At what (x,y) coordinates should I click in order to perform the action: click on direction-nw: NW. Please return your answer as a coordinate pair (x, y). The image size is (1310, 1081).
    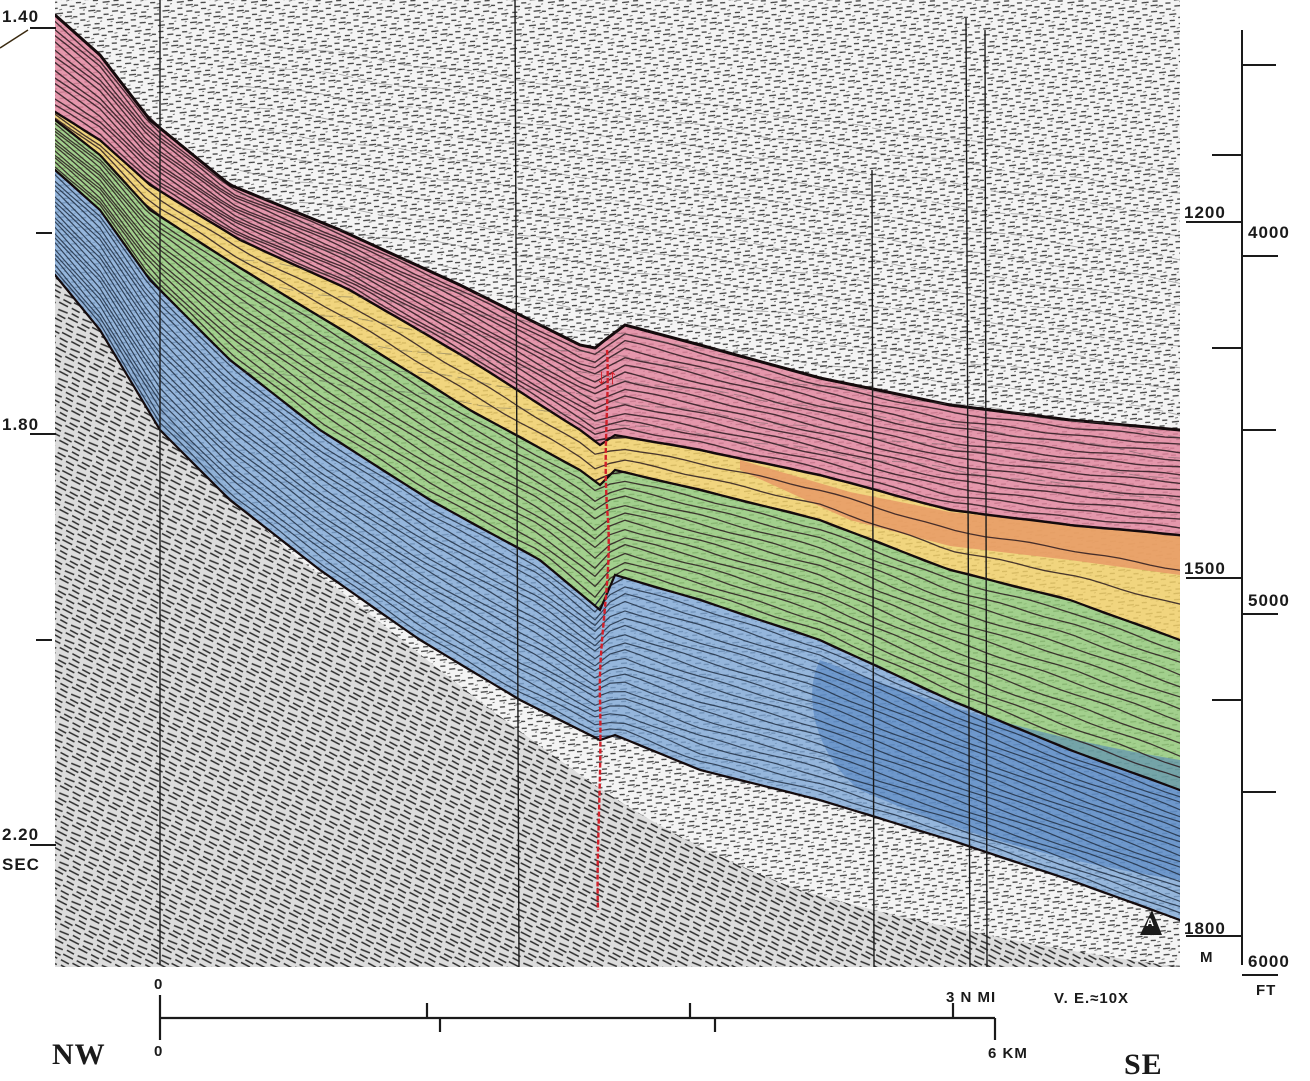
    Looking at the image, I should click on (79, 1054).